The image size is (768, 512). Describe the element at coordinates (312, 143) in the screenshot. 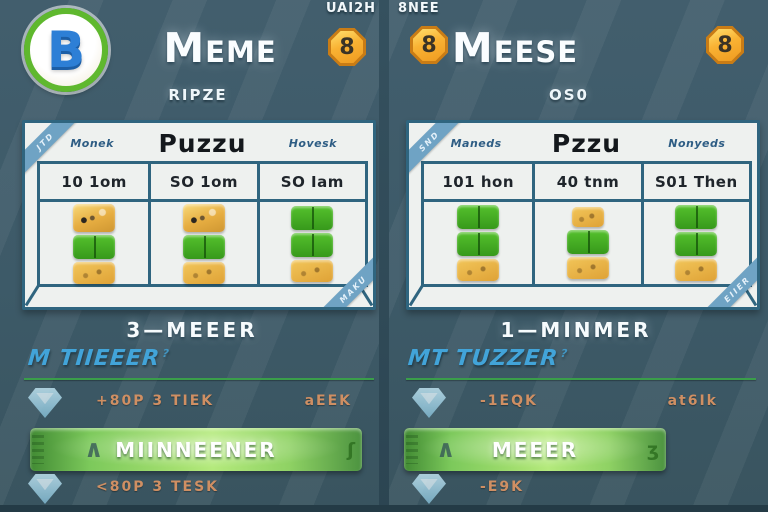

I see `column-header: Hovesk` at that location.